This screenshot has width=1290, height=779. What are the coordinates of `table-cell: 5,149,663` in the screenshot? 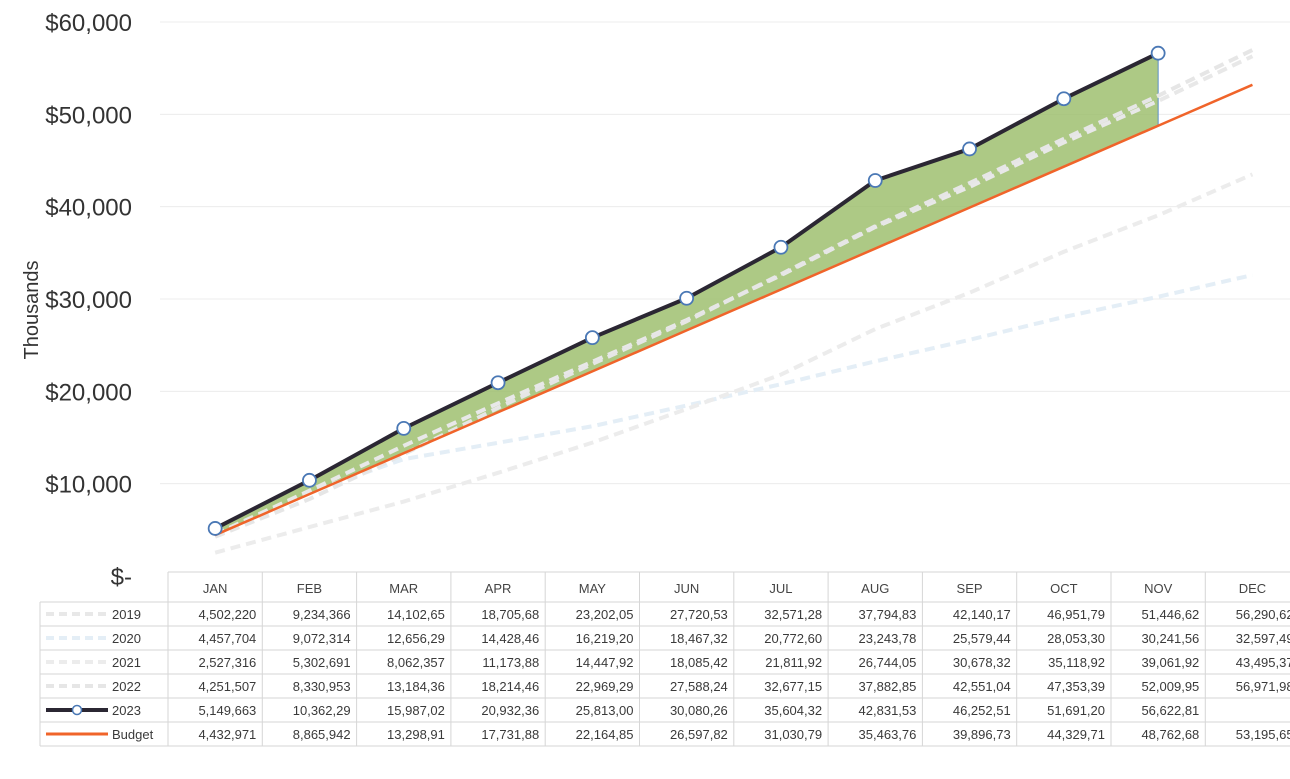 It's located at (227, 710).